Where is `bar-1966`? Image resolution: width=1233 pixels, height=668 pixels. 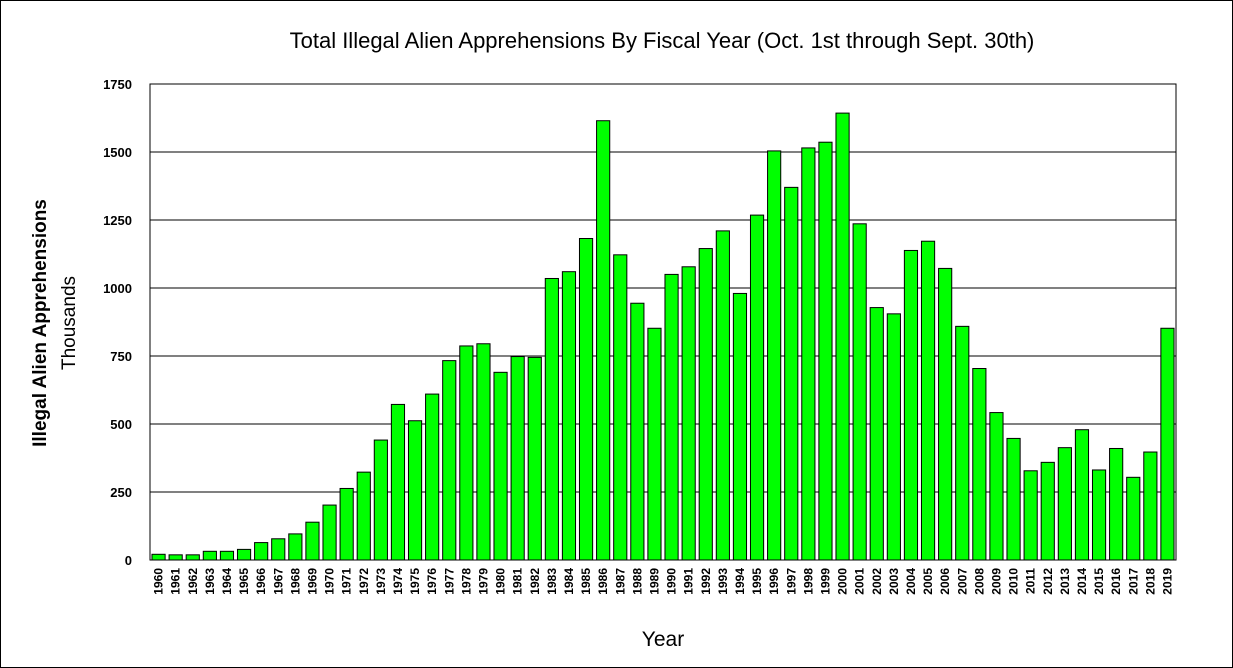 bar-1966 is located at coordinates (261, 551).